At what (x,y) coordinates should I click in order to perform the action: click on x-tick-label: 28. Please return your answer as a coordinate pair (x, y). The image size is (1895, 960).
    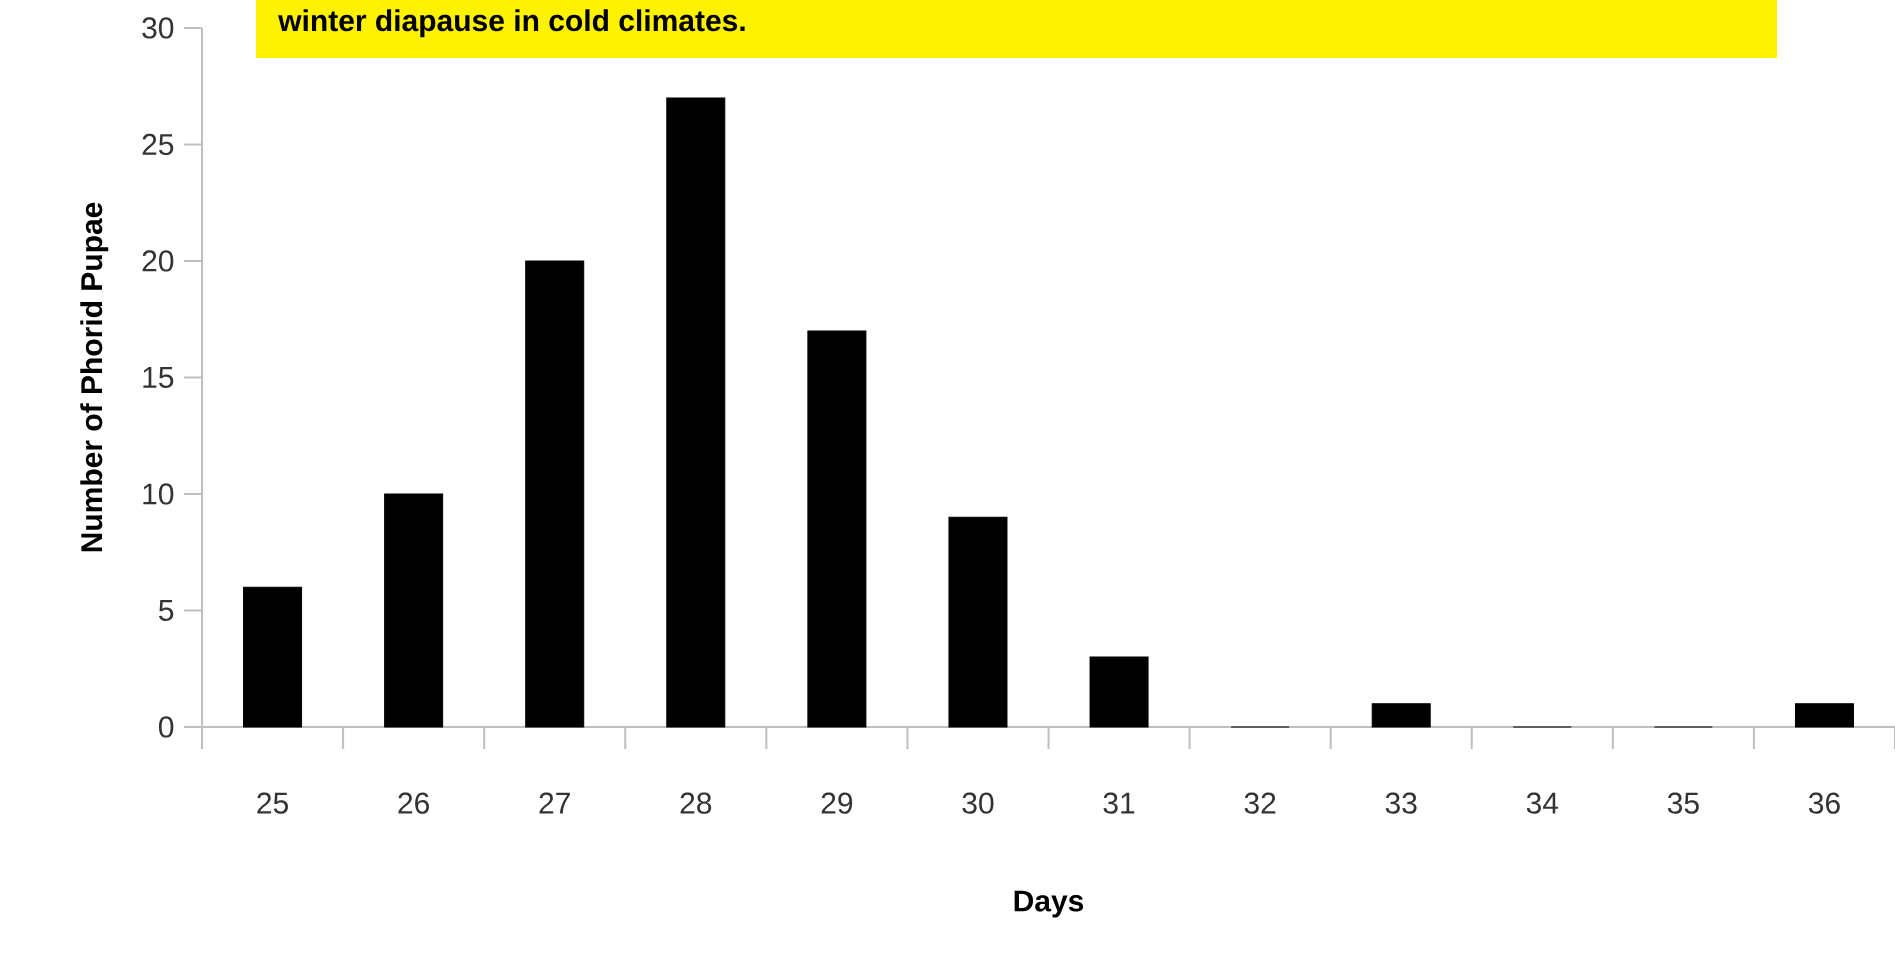
    Looking at the image, I should click on (696, 803).